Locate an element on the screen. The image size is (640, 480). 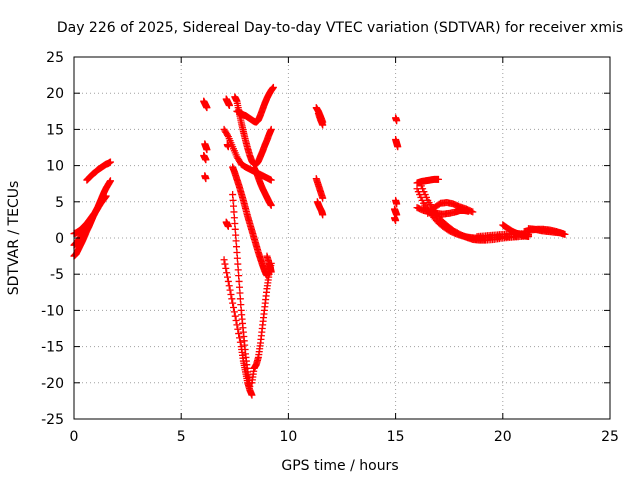
y-tick-label: 10 is located at coordinates (55, 167).